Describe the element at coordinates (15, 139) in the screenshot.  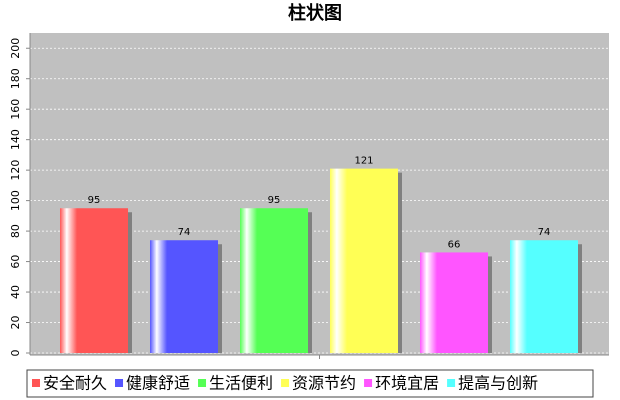
I see `y-tick-label: 140` at that location.